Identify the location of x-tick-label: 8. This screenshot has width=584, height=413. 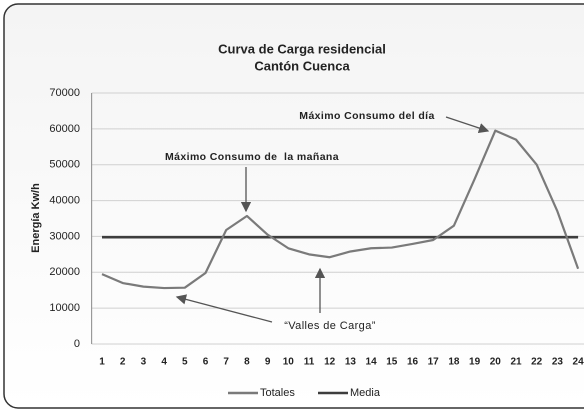
(247, 362).